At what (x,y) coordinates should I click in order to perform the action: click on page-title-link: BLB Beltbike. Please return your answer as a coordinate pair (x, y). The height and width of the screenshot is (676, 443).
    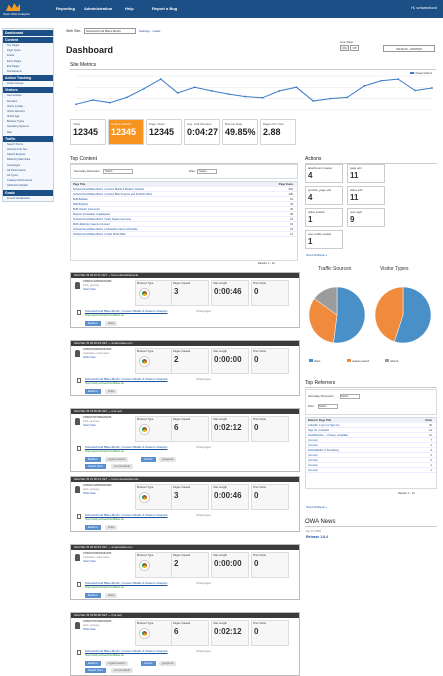
    Looking at the image, I should click on (80, 199).